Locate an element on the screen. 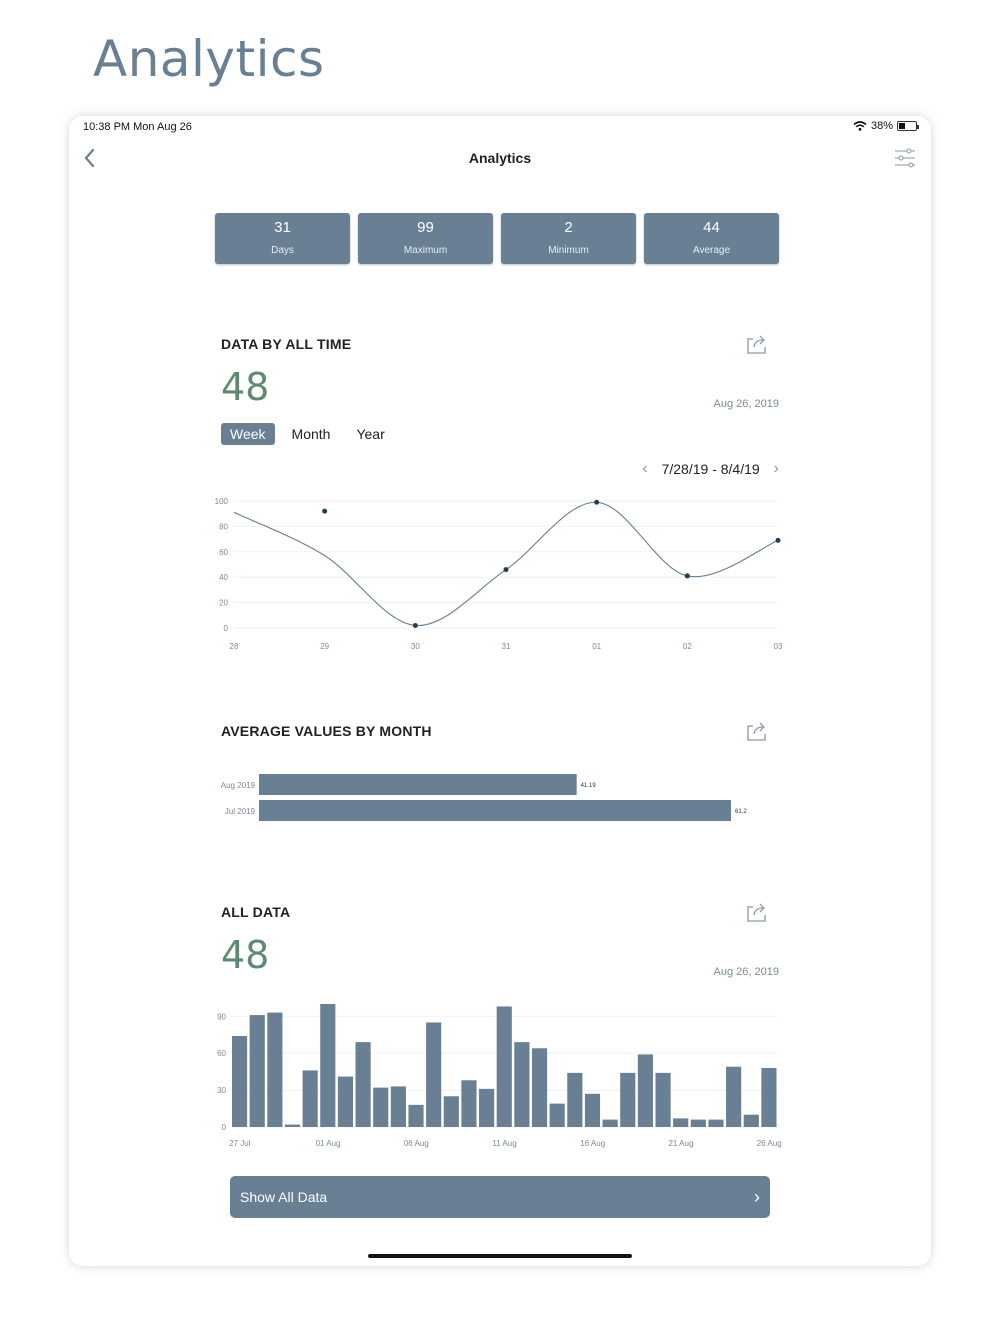 Image resolution: width=1000 pixels, height=1334 pixels. x-tick-label: 01 Aug is located at coordinates (328, 1143).